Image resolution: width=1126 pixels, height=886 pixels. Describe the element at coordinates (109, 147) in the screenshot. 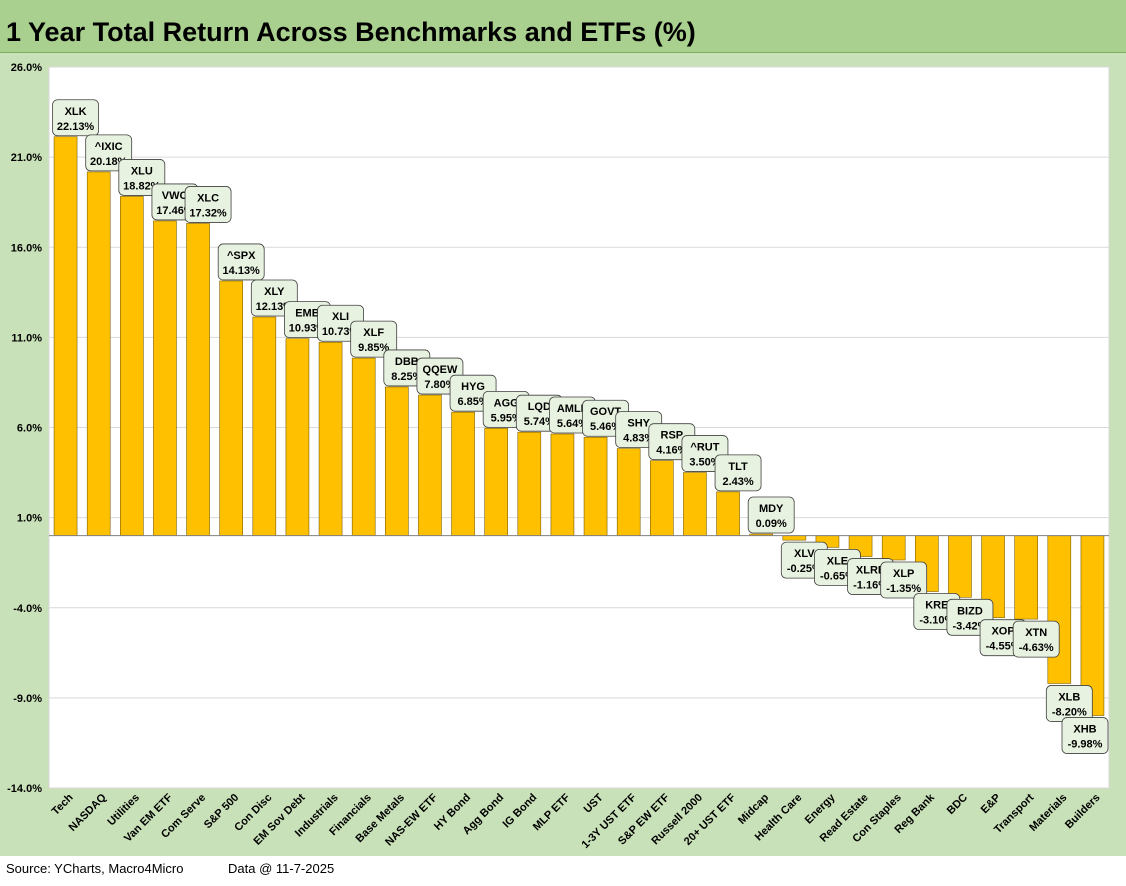

I see `data-label-ticker: ^IXIC` at that location.